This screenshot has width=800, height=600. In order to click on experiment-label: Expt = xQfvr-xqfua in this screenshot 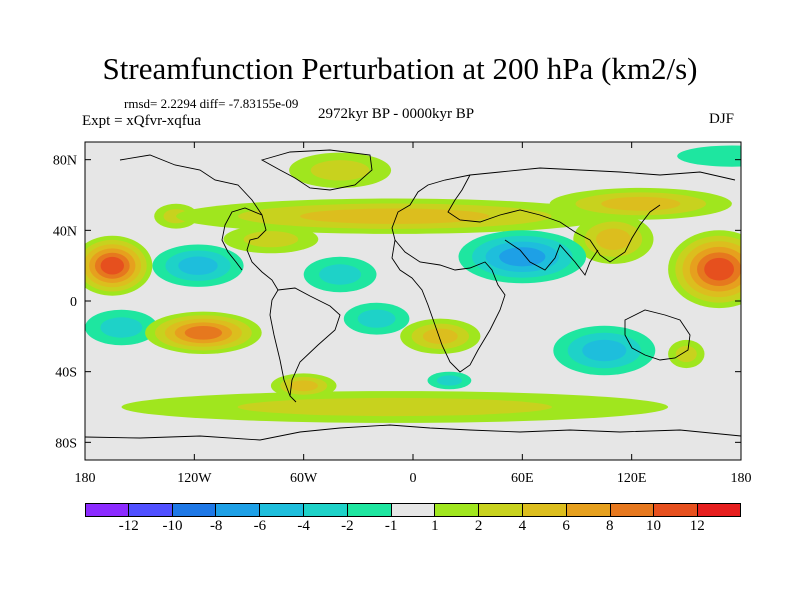, I will do `click(141, 121)`.